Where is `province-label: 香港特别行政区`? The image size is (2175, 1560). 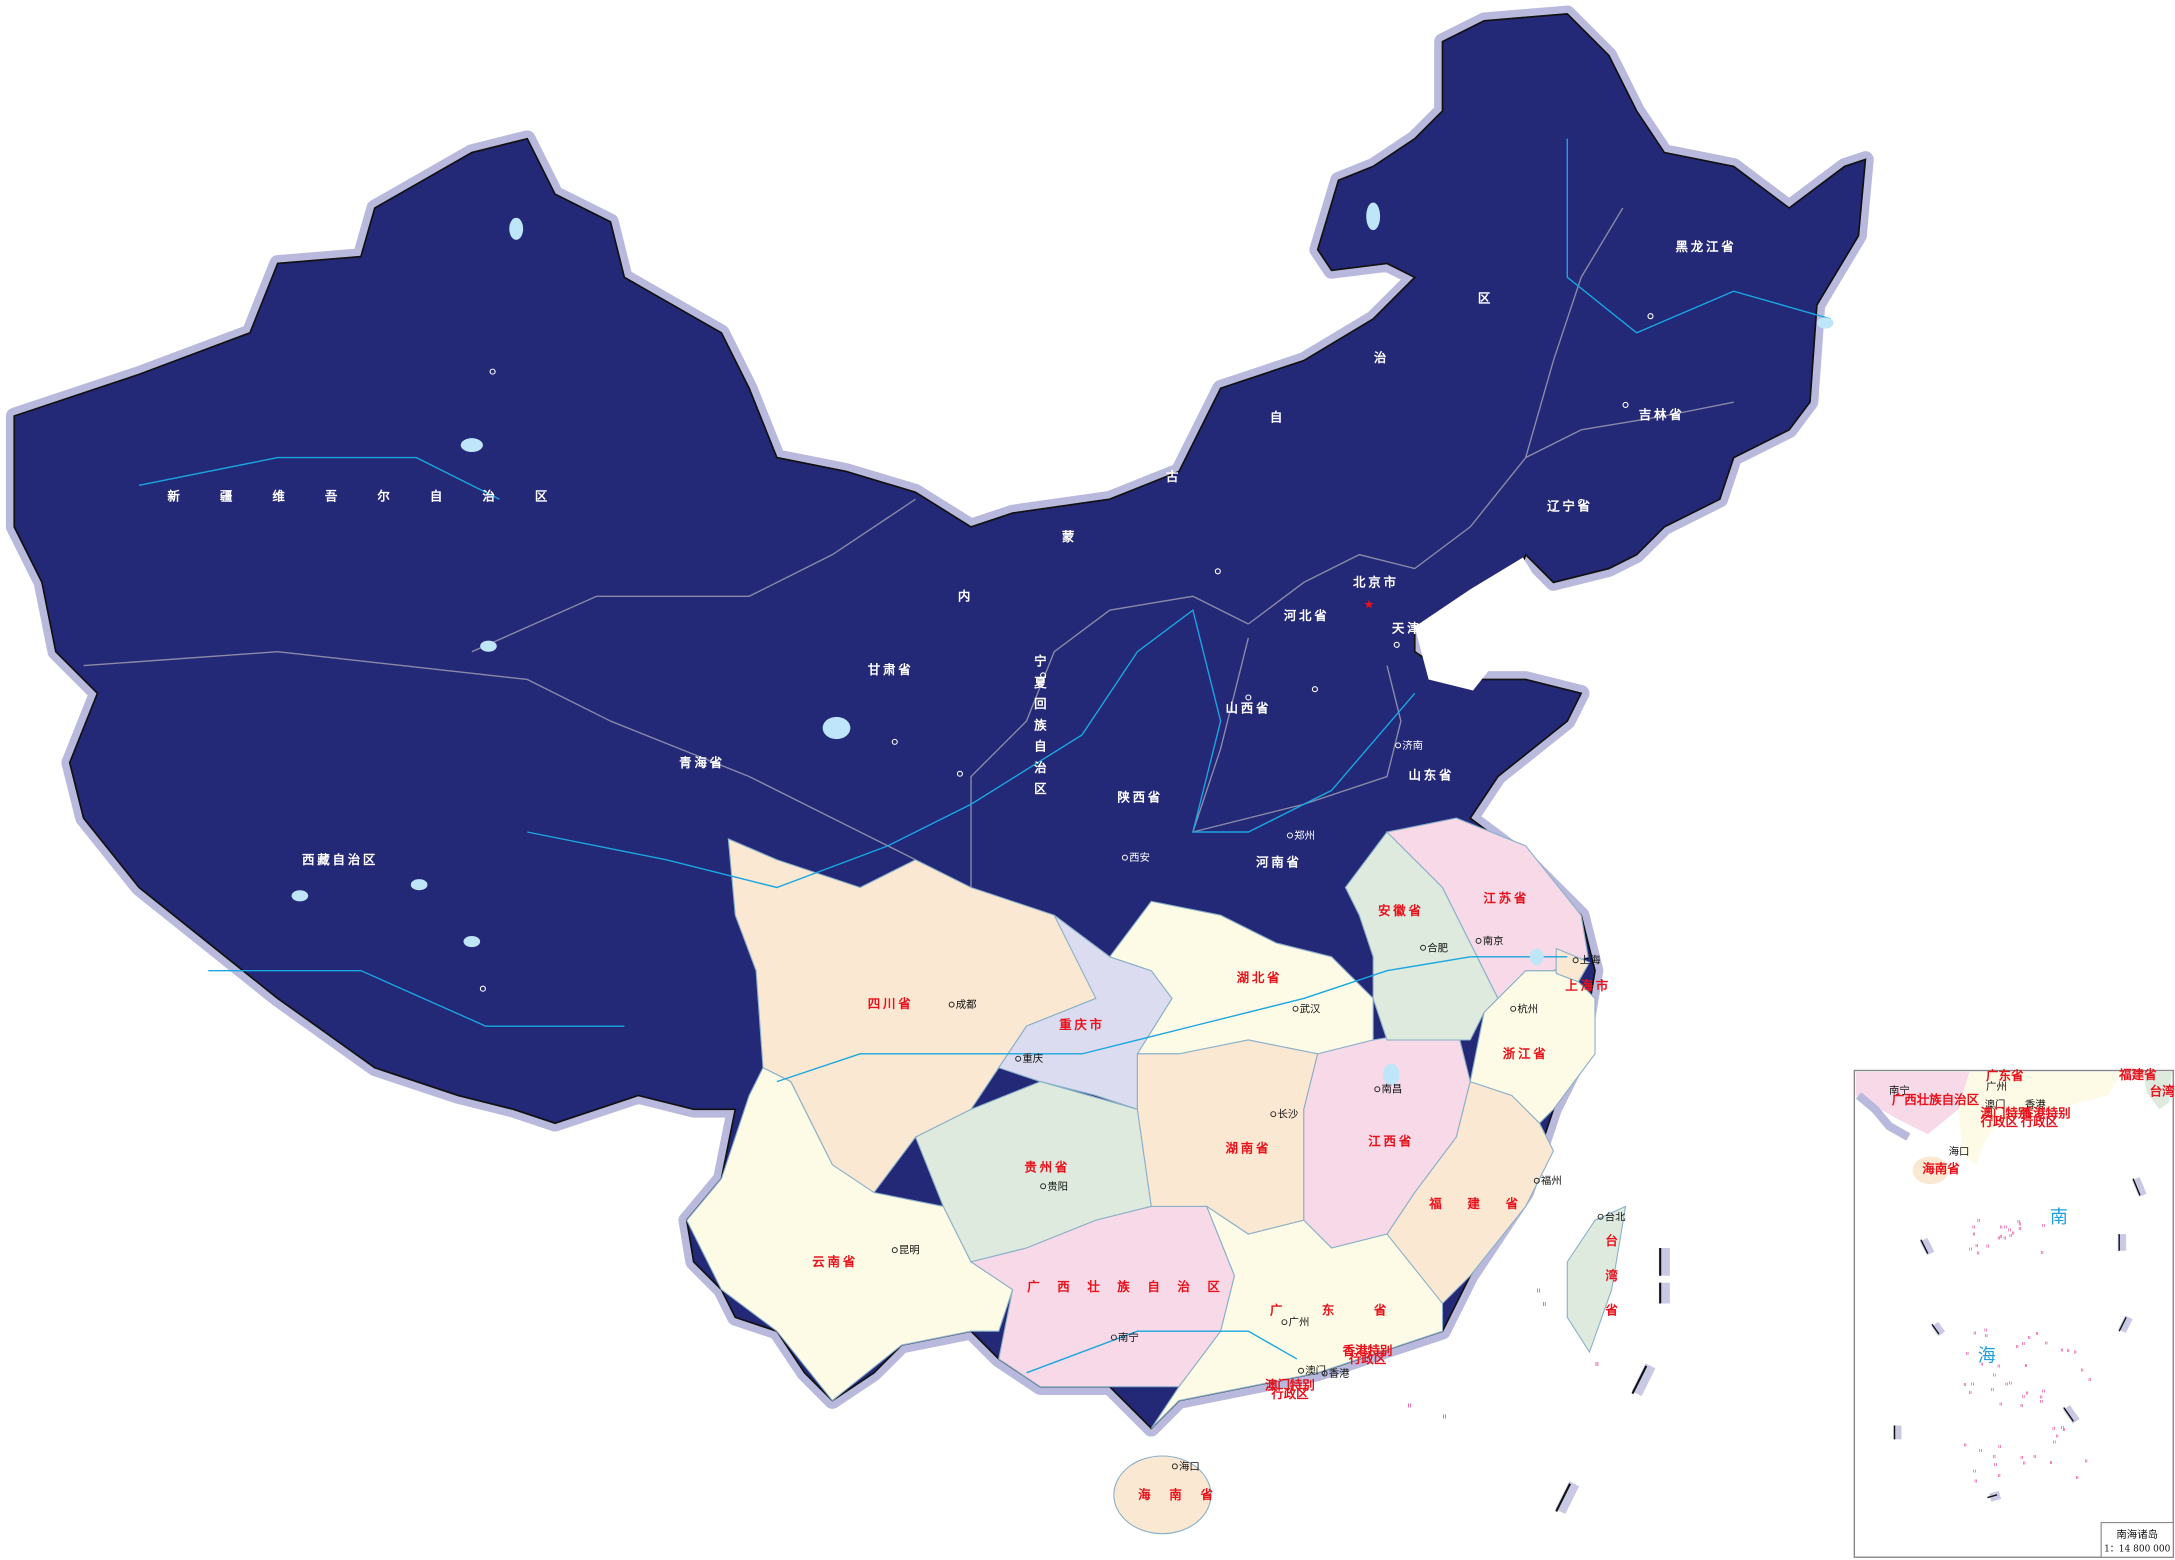 province-label: 香港特别行政区 is located at coordinates (1367, 1354).